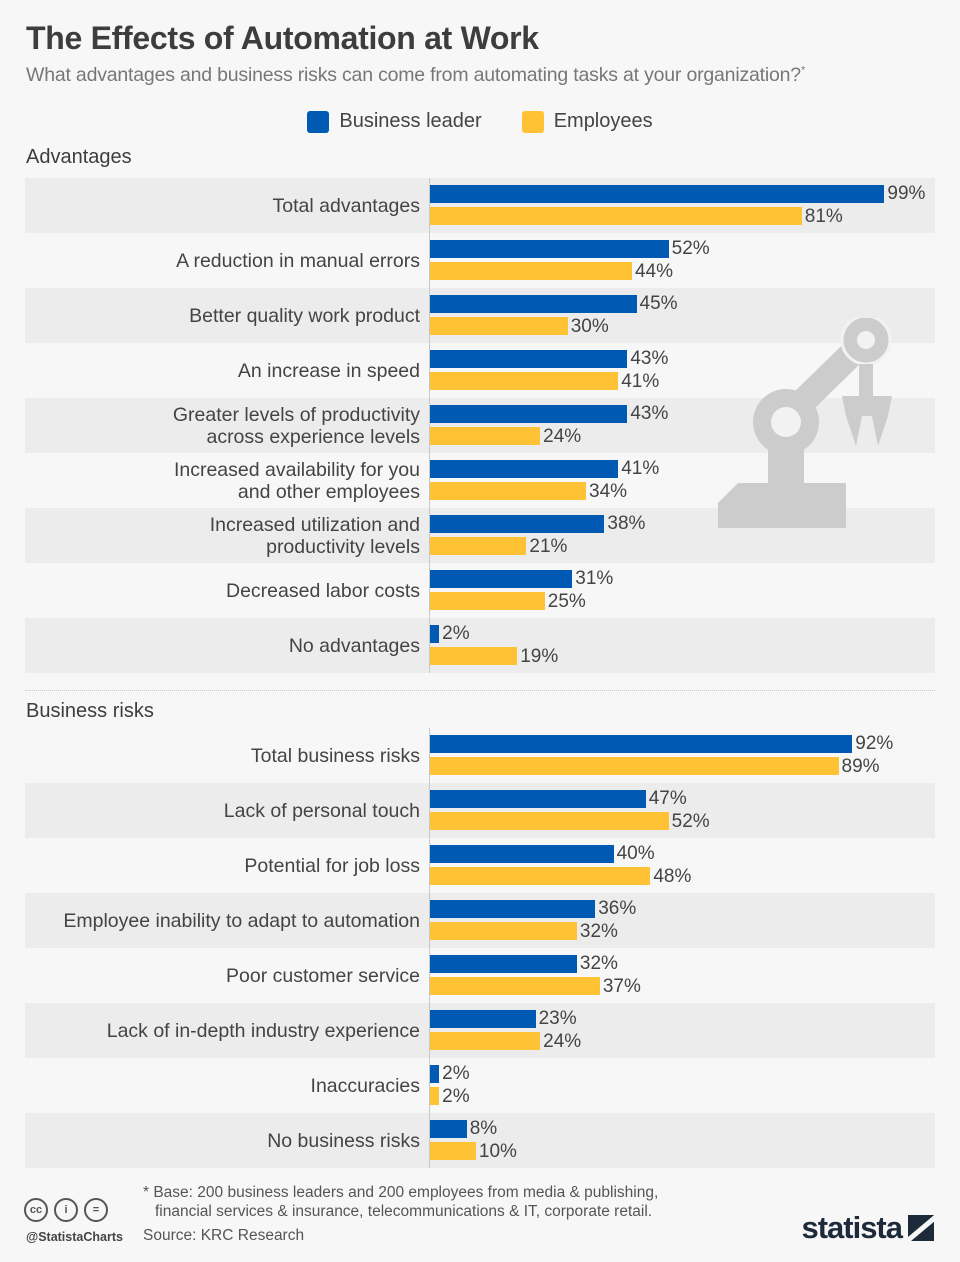 The width and height of the screenshot is (960, 1262). I want to click on category-label-line: and other employees, so click(328, 491).